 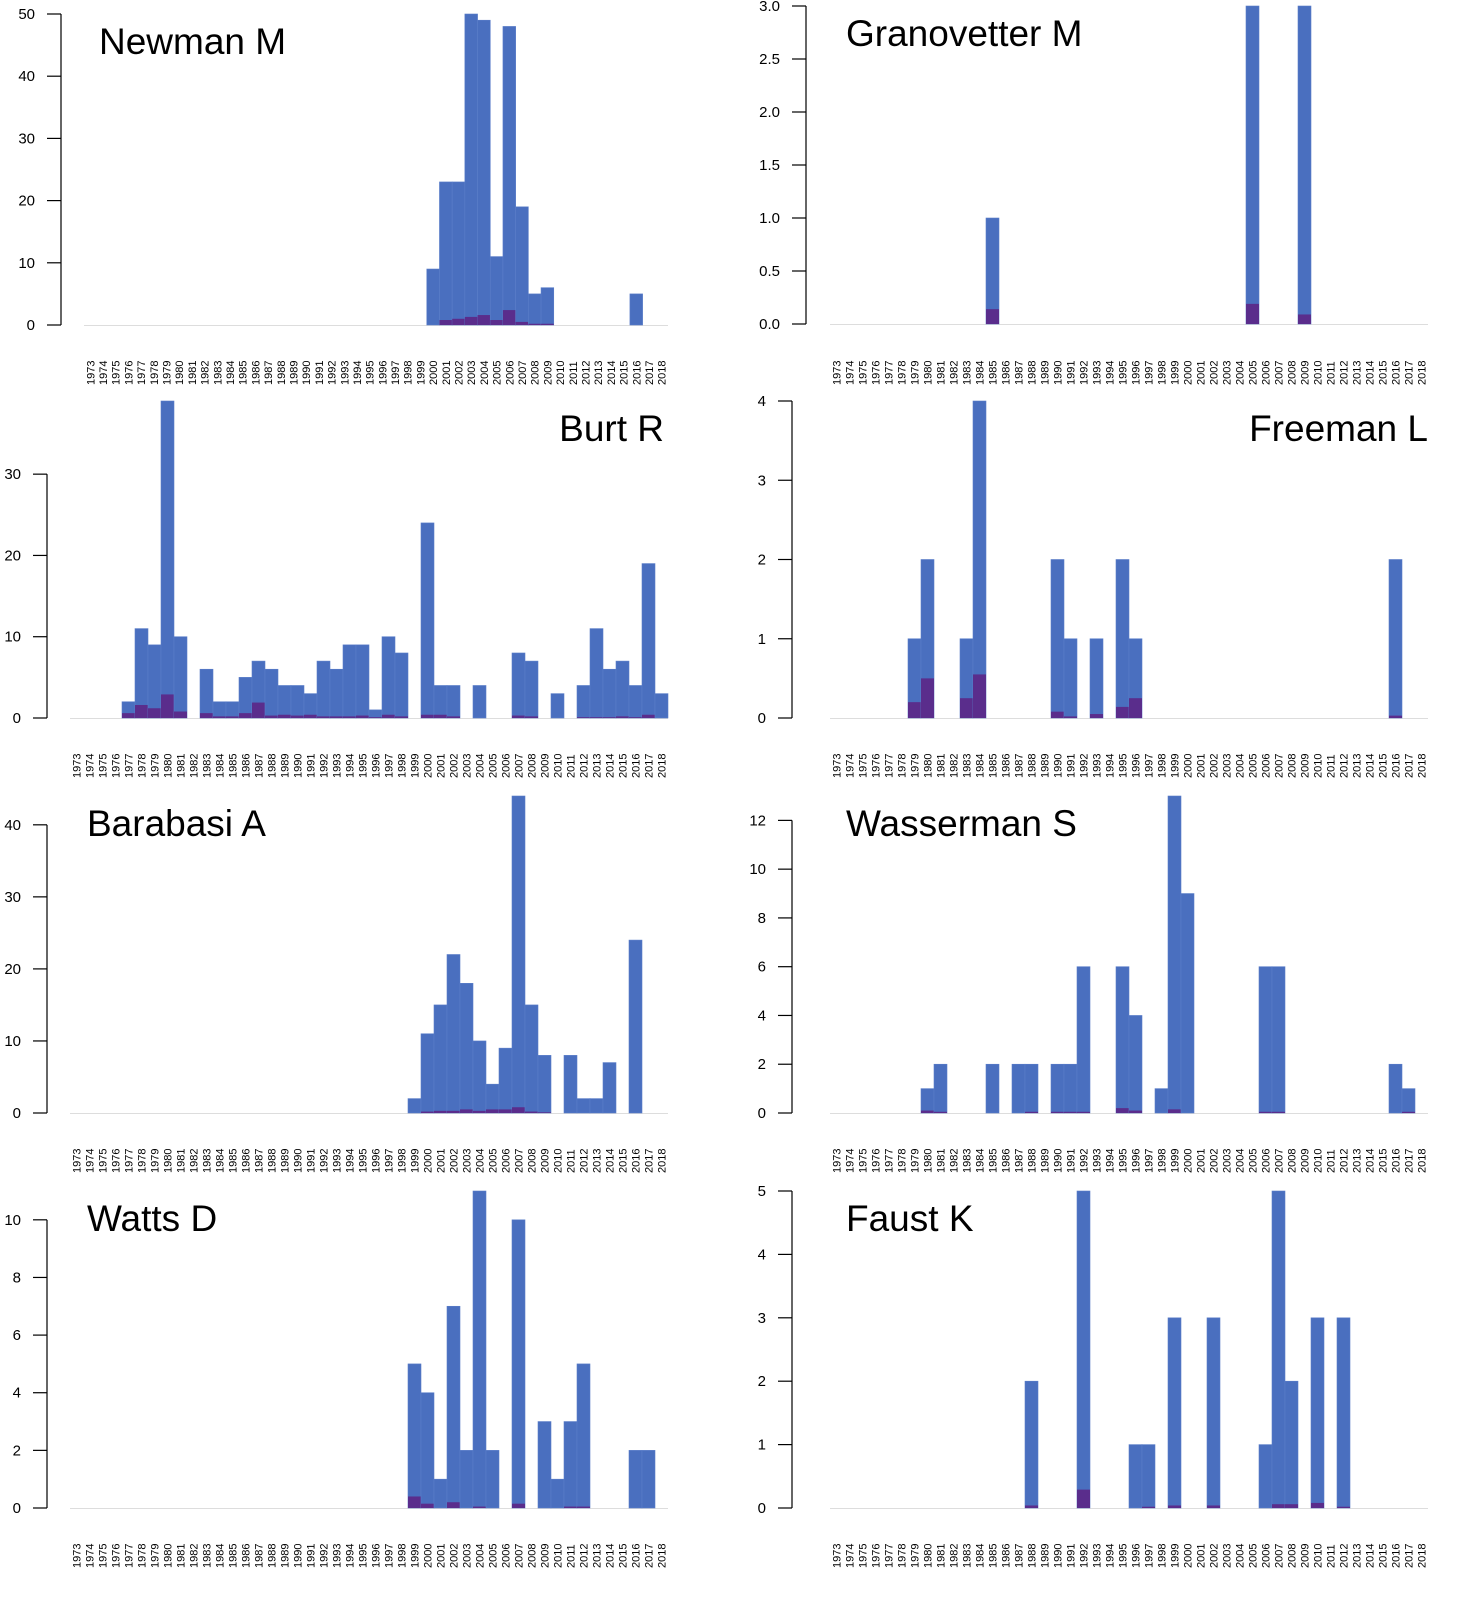 What do you see at coordinates (466, 1111) in the screenshot?
I see `bar-highlight-2003` at bounding box center [466, 1111].